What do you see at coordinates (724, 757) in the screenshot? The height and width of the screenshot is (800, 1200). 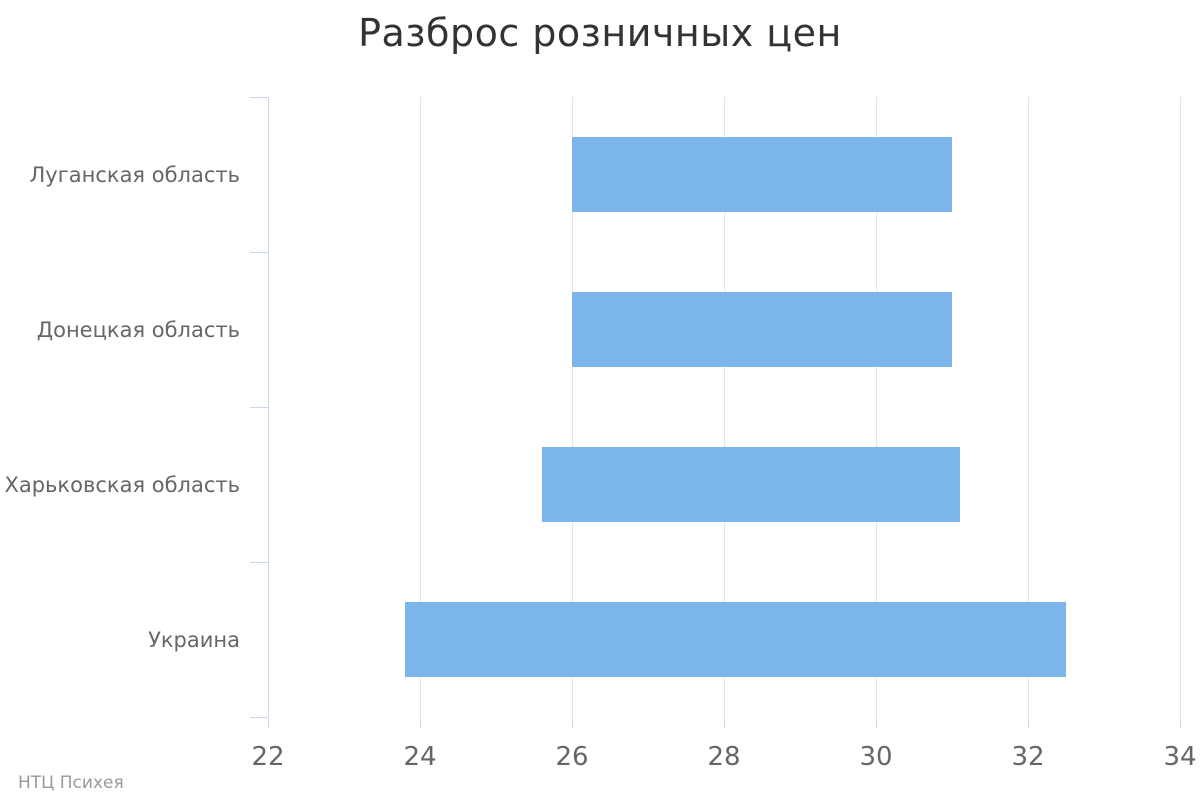 I see `value-axis-label: 28` at bounding box center [724, 757].